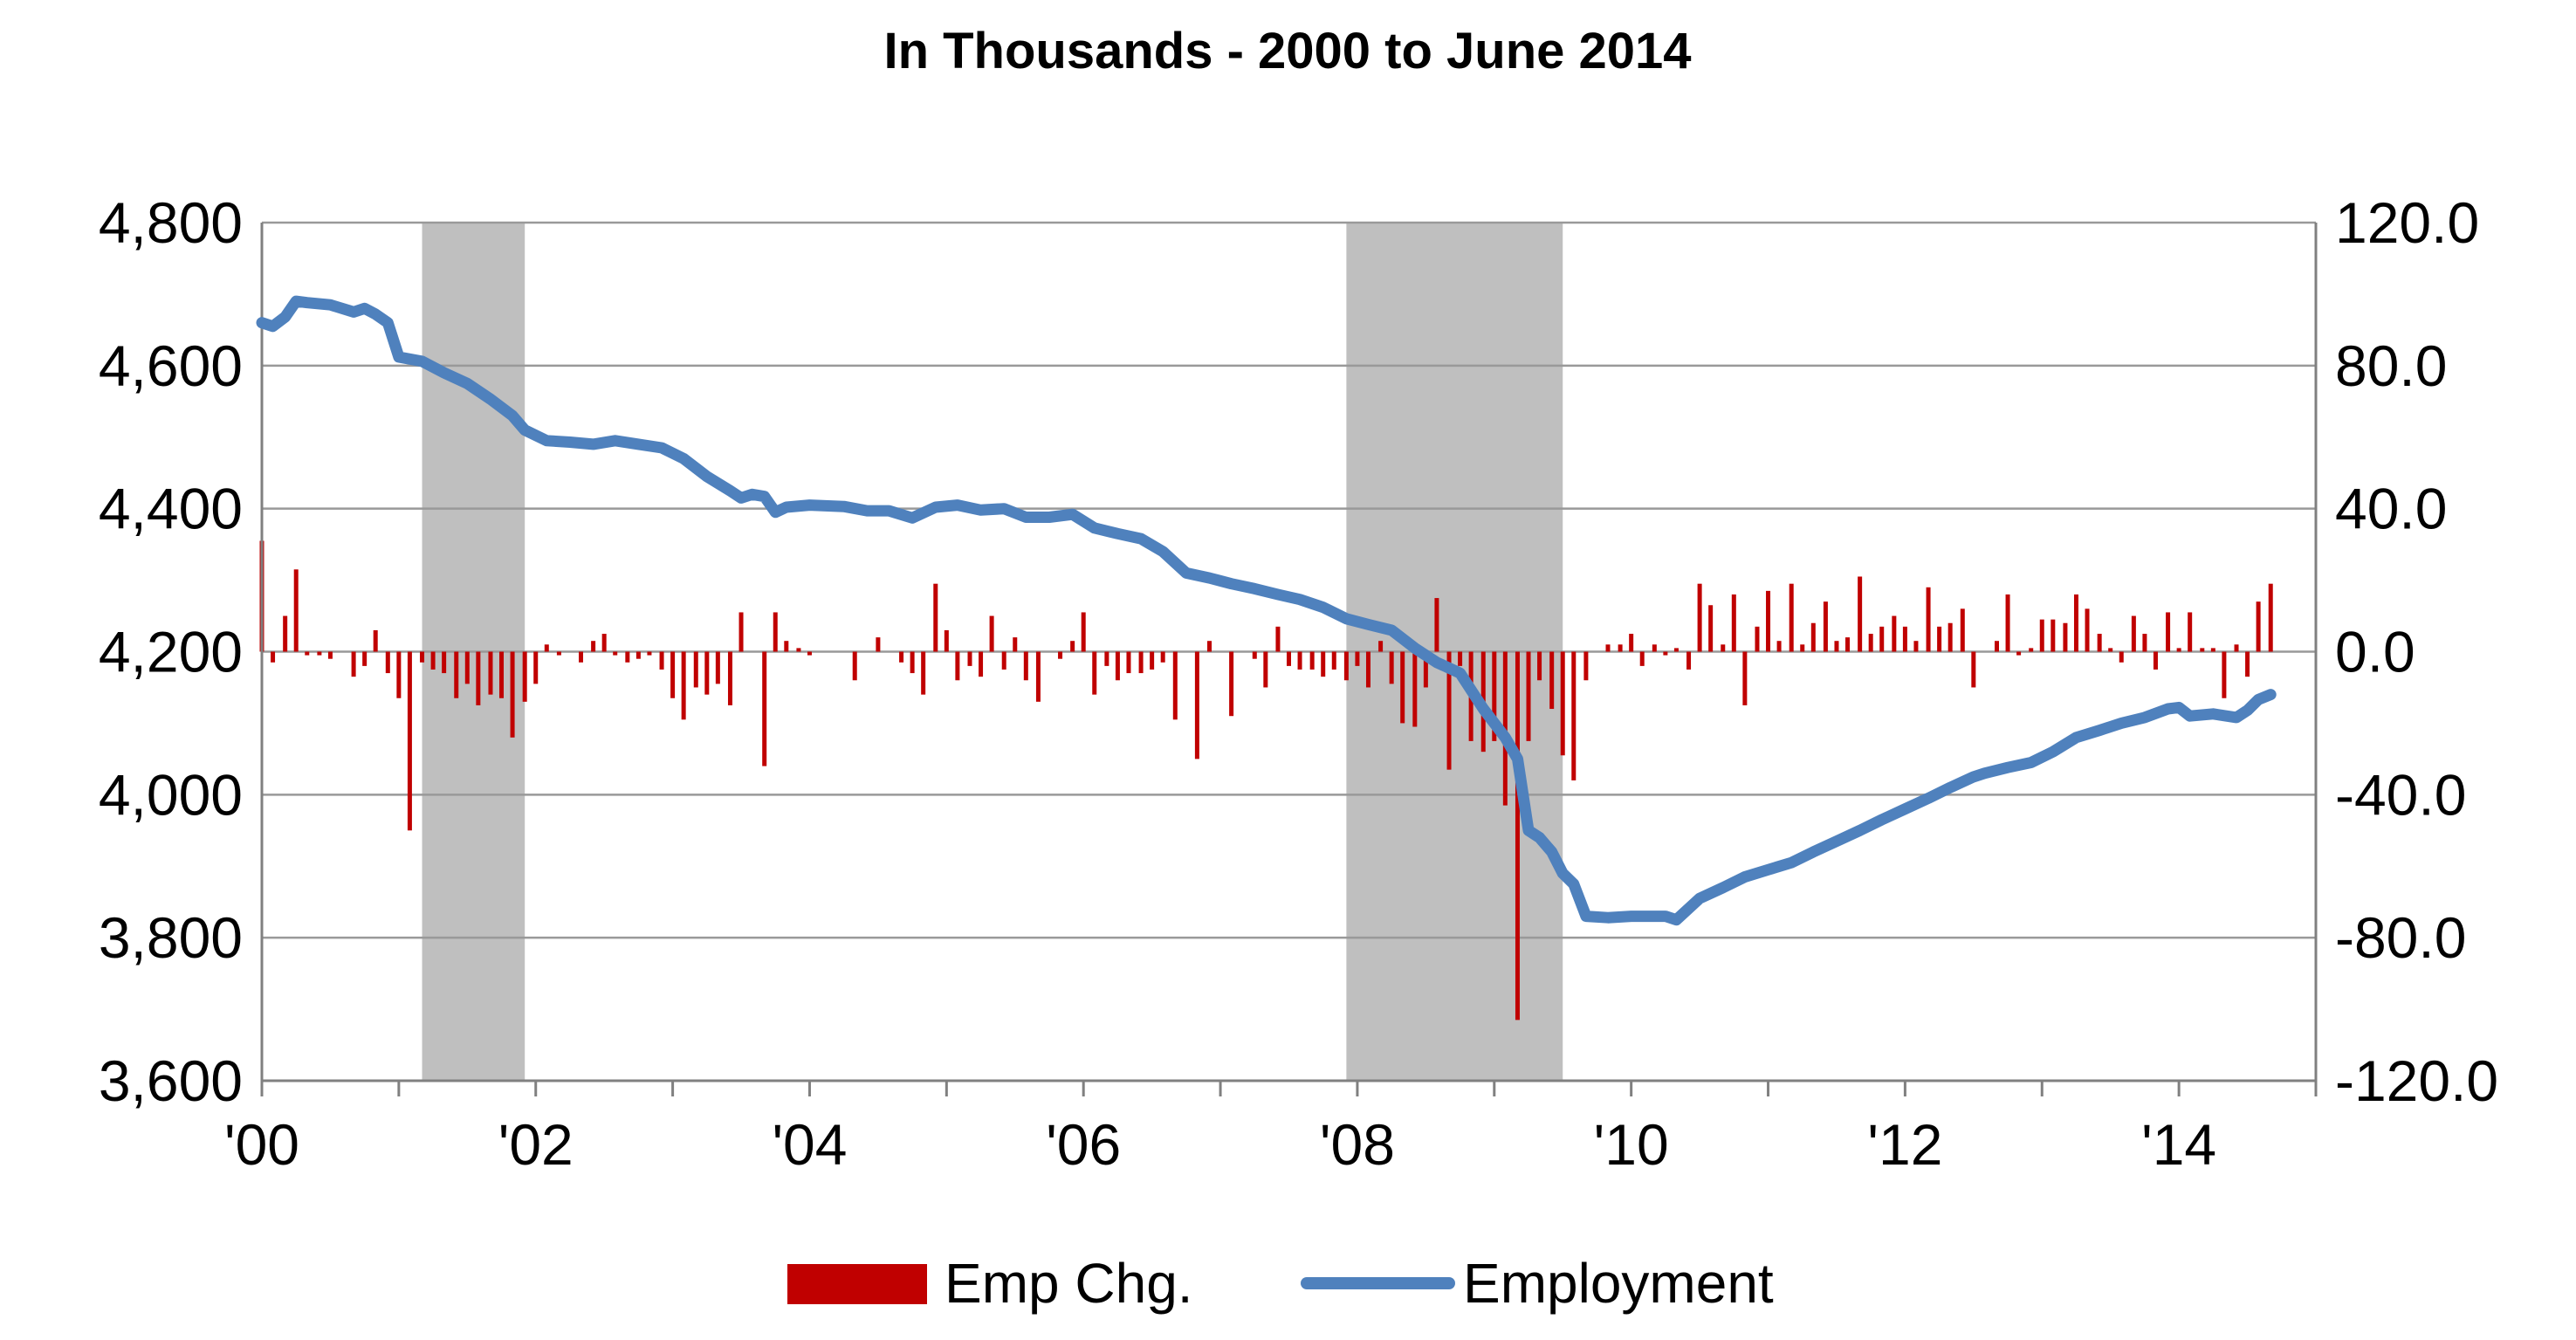  What do you see at coordinates (810, 1144) in the screenshot?
I see `x-tick-label: '04` at bounding box center [810, 1144].